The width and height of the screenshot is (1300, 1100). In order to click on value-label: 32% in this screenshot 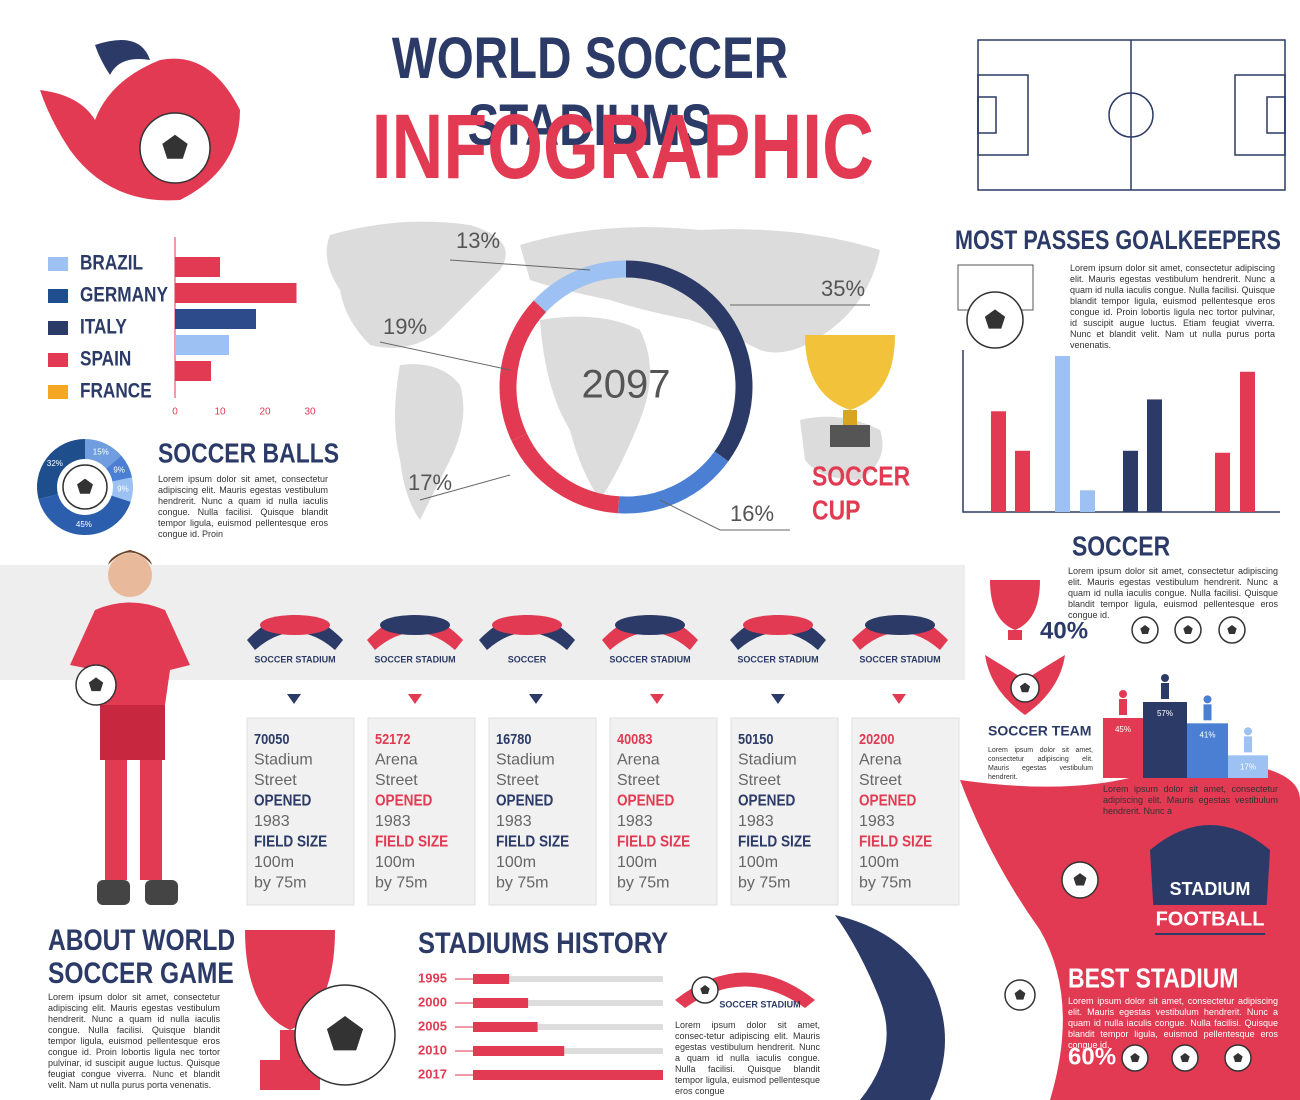, I will do `click(55, 463)`.